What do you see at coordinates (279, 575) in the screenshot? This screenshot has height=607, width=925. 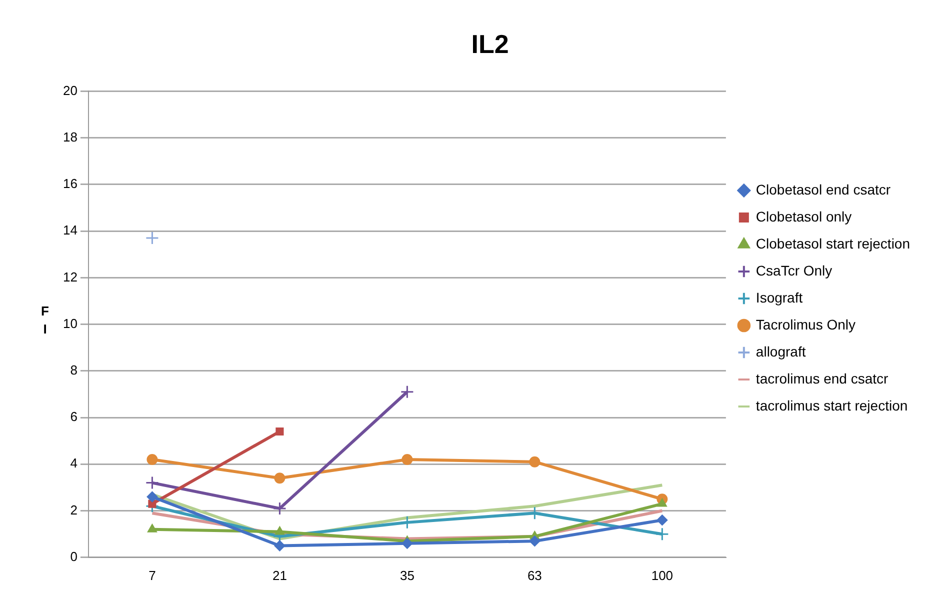 I see `x-tick-label: 21` at bounding box center [279, 575].